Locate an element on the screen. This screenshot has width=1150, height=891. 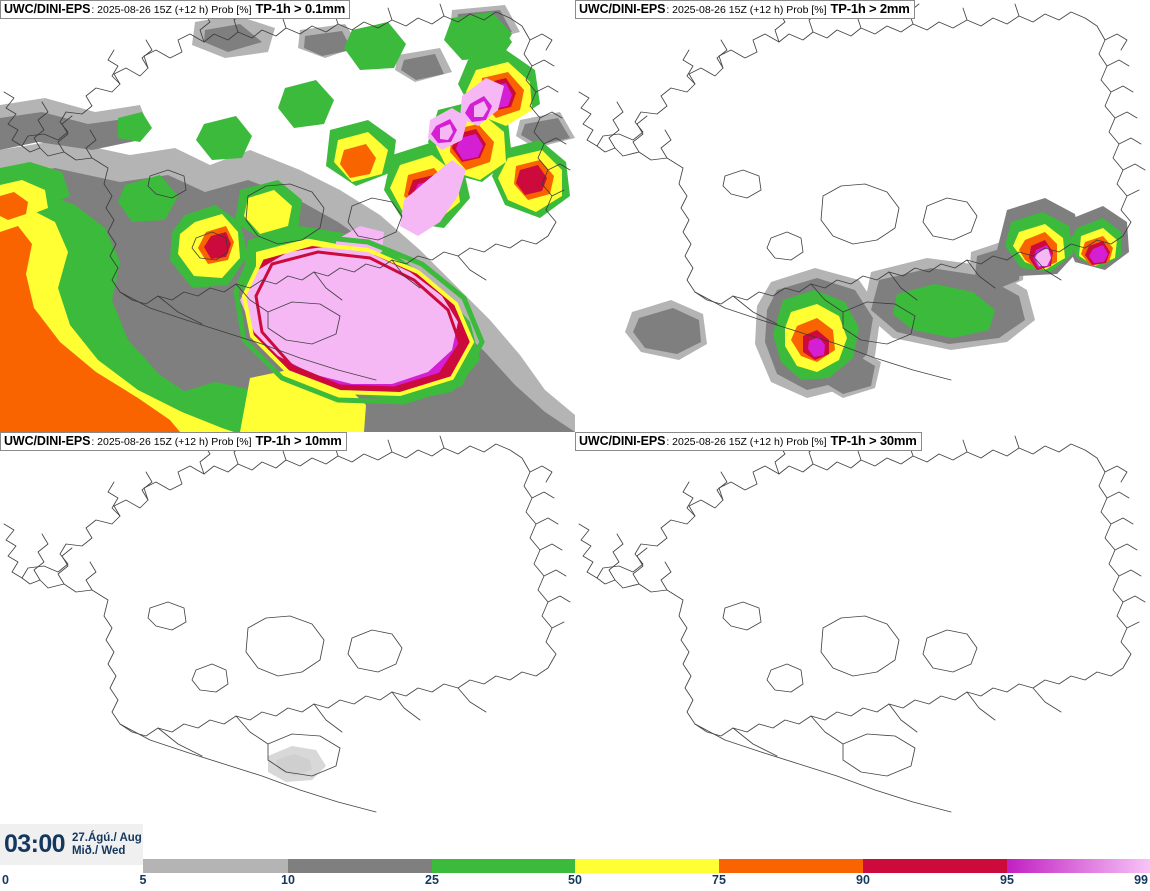
colorbar-tick-99: 99 is located at coordinates (1141, 880).